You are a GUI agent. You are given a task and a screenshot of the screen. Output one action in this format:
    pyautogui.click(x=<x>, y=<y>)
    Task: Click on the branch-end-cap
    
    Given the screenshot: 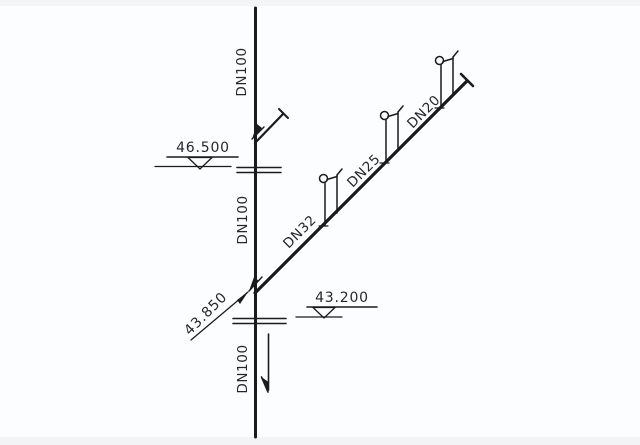 What is the action you would take?
    pyautogui.click(x=467, y=80)
    